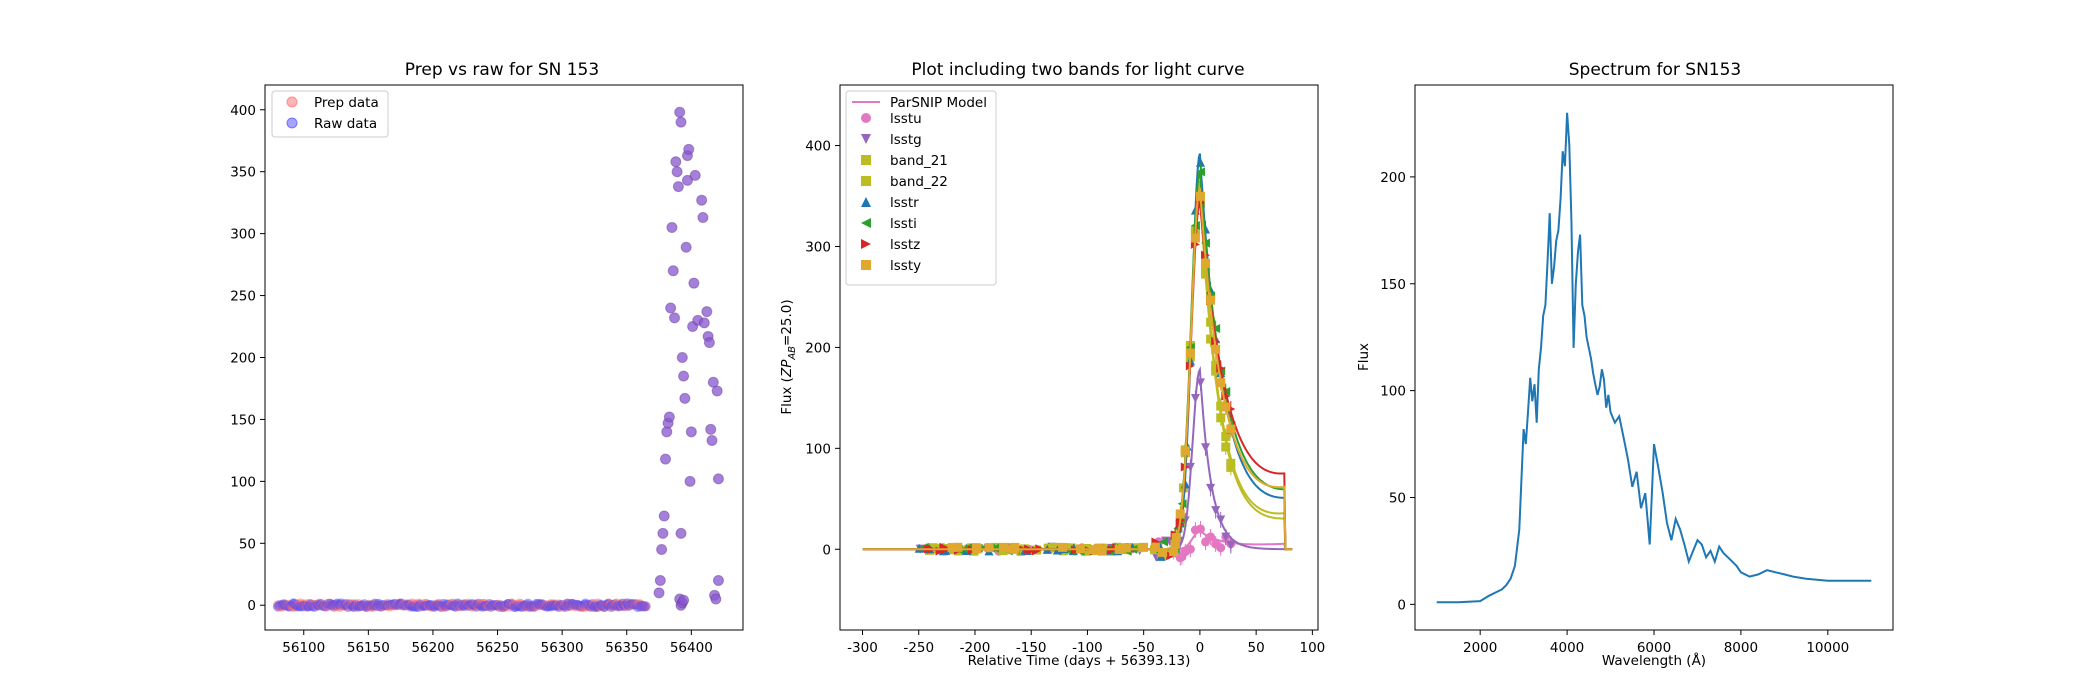 The height and width of the screenshot is (700, 2100). Describe the element at coordinates (243, 173) in the screenshot. I see `y-tick-label: 350` at that location.